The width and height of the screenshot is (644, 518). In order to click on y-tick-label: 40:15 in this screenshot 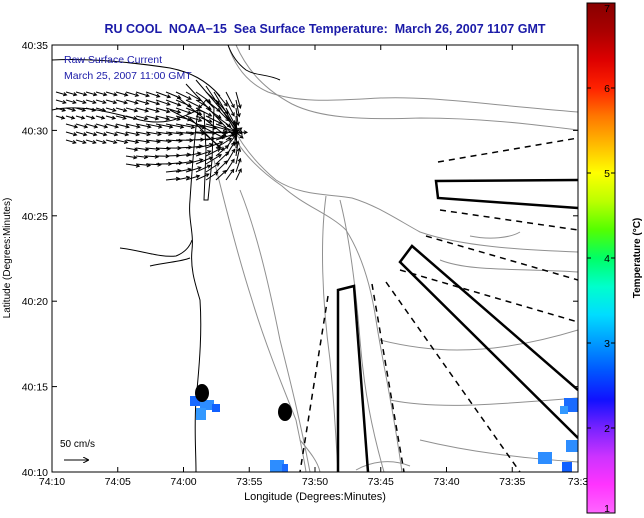, I will do `click(35, 388)`.